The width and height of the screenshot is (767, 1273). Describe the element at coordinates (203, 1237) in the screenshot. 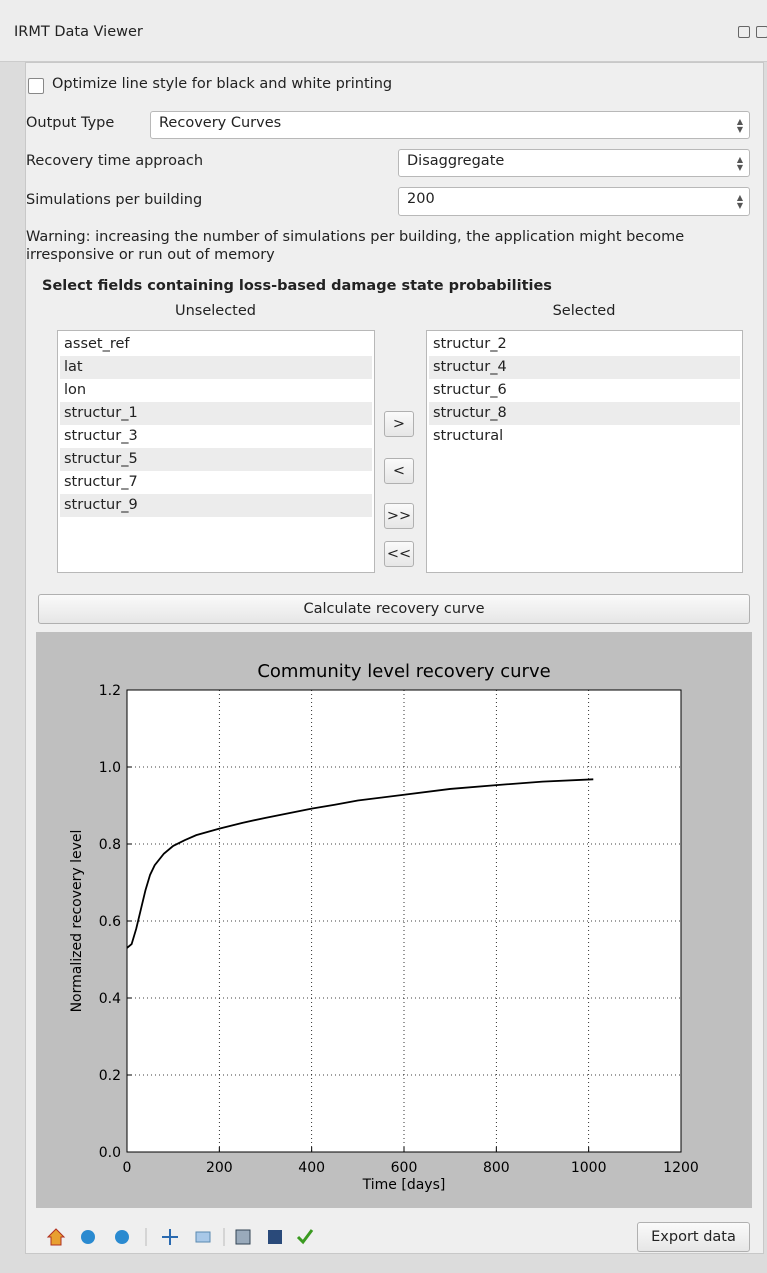

I see `zoom-icon` at that location.